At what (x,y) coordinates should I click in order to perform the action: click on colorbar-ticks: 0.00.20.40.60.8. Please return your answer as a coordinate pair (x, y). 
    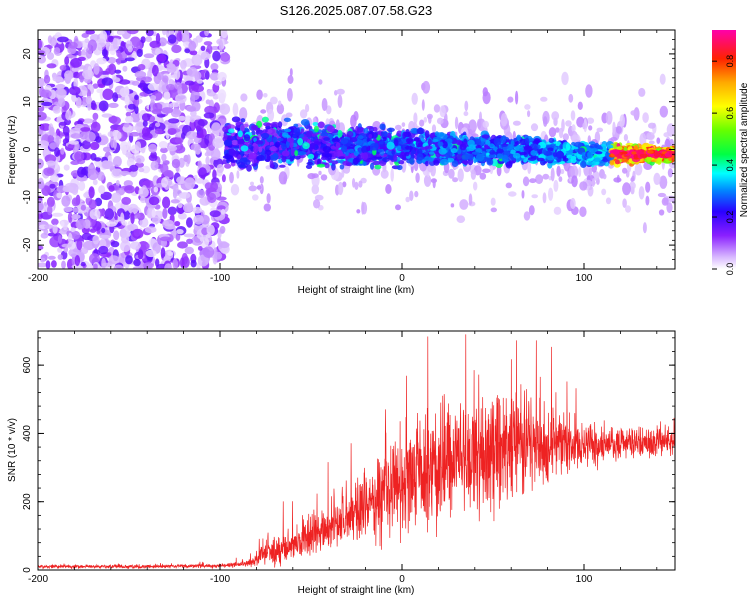
    Looking at the image, I should click on (723, 165).